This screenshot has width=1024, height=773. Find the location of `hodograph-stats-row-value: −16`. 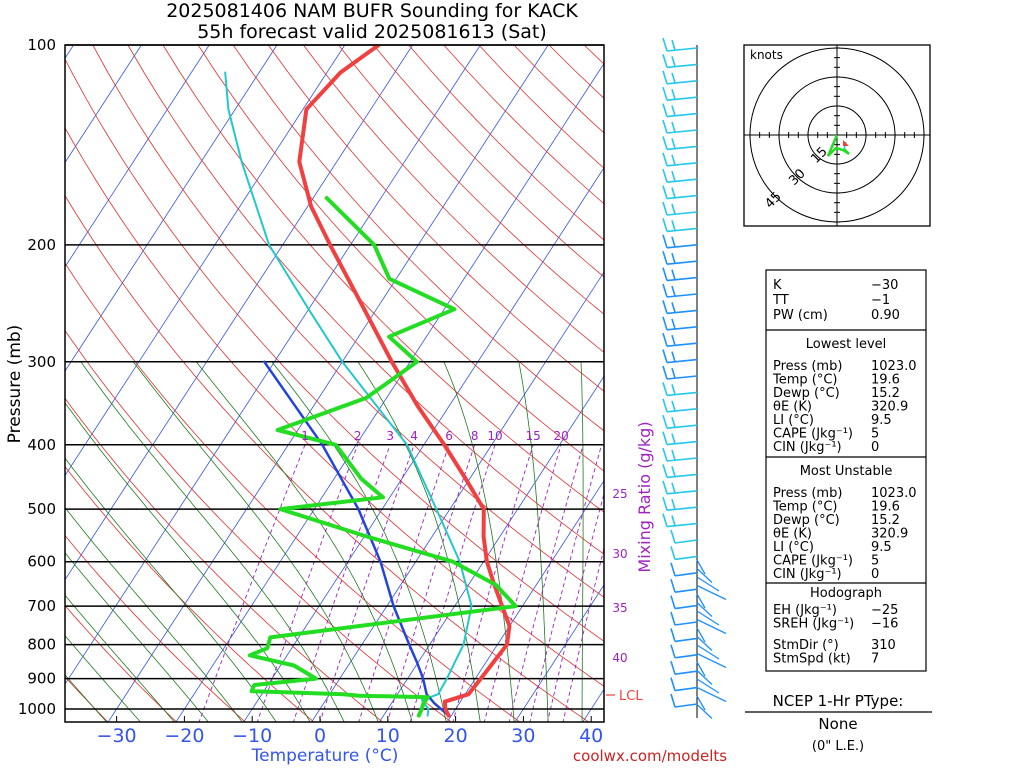

hodograph-stats-row-value: −16 is located at coordinates (884, 624).